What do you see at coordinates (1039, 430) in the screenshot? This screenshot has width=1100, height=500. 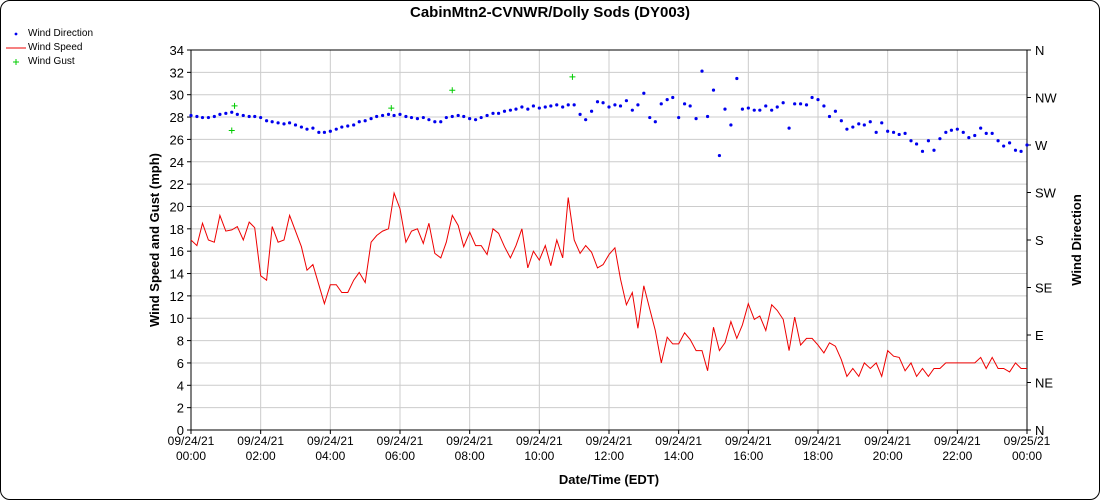 I see `y2-tick-label: N` at bounding box center [1039, 430].